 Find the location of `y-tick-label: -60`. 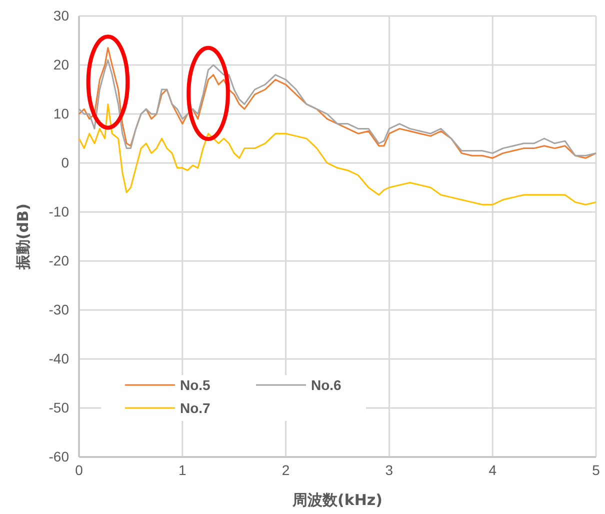

y-tick-label: -60 is located at coordinates (59, 456).